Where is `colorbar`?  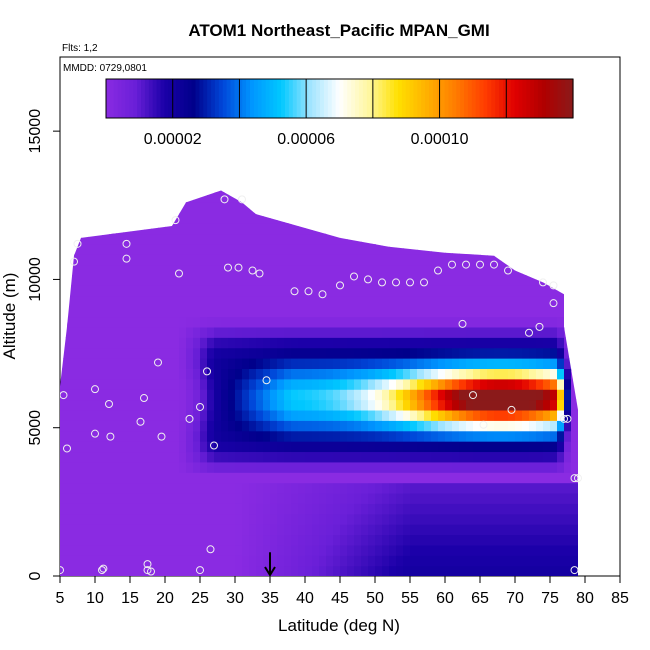
colorbar is located at coordinates (339, 98).